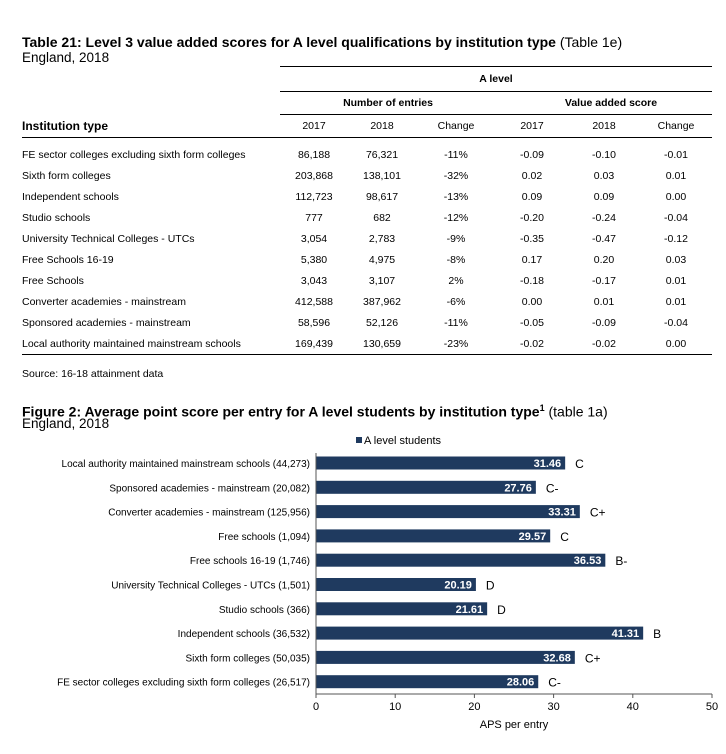 Image resolution: width=726 pixels, height=754 pixels. Describe the element at coordinates (104, 301) in the screenshot. I see `table-cell: Converter academies - mainstream` at that location.